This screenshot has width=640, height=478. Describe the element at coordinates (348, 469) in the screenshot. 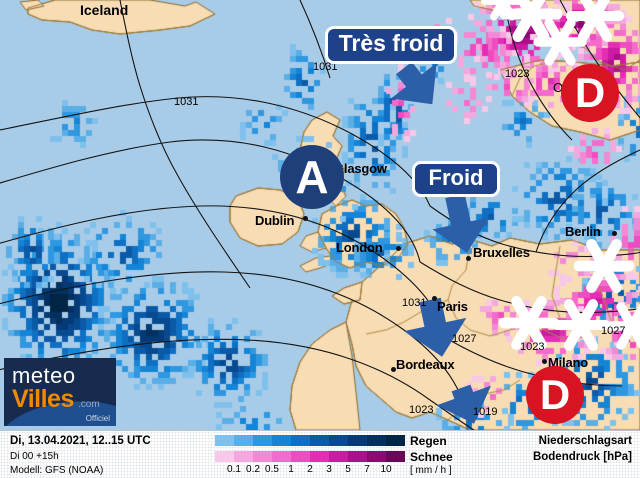

I see `scale-tick: 5` at that location.